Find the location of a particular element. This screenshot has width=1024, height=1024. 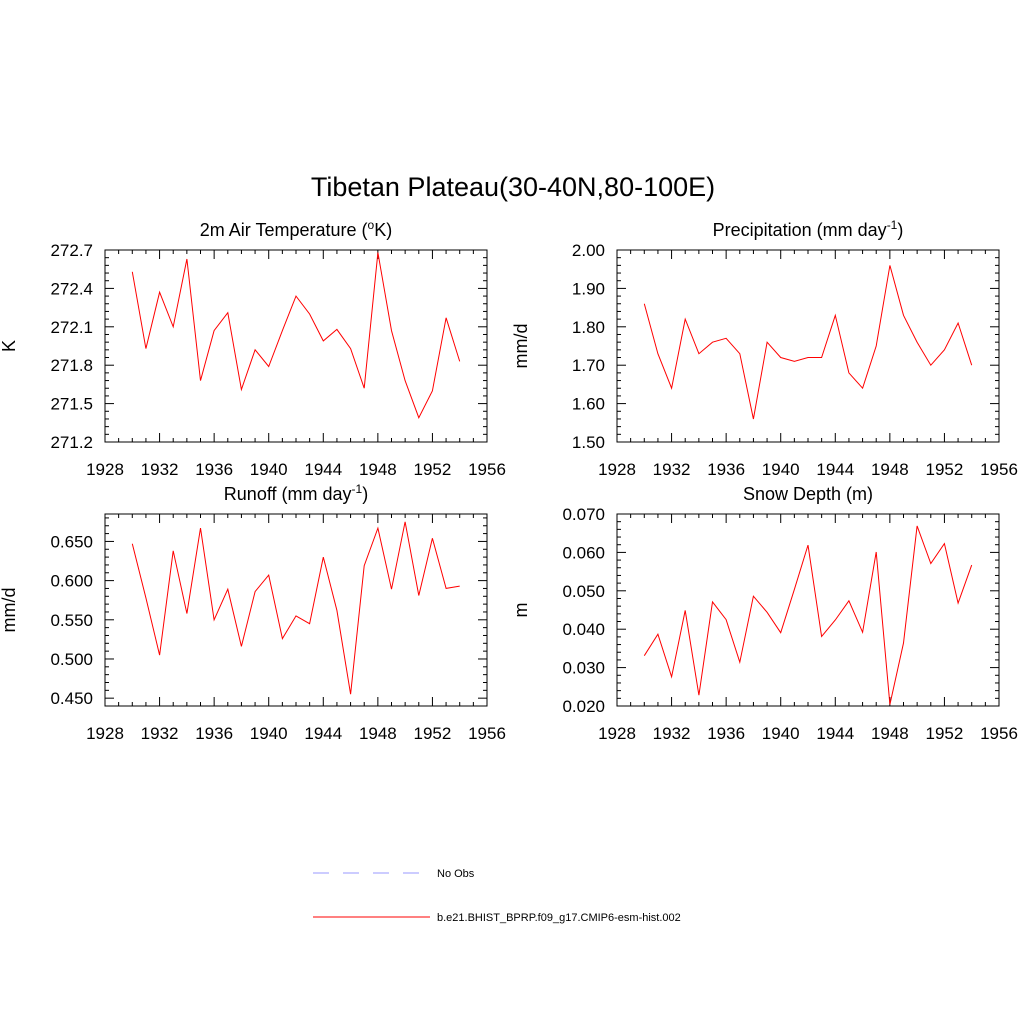

chart-title: Runoff (mm day-1) is located at coordinates (296, 493).